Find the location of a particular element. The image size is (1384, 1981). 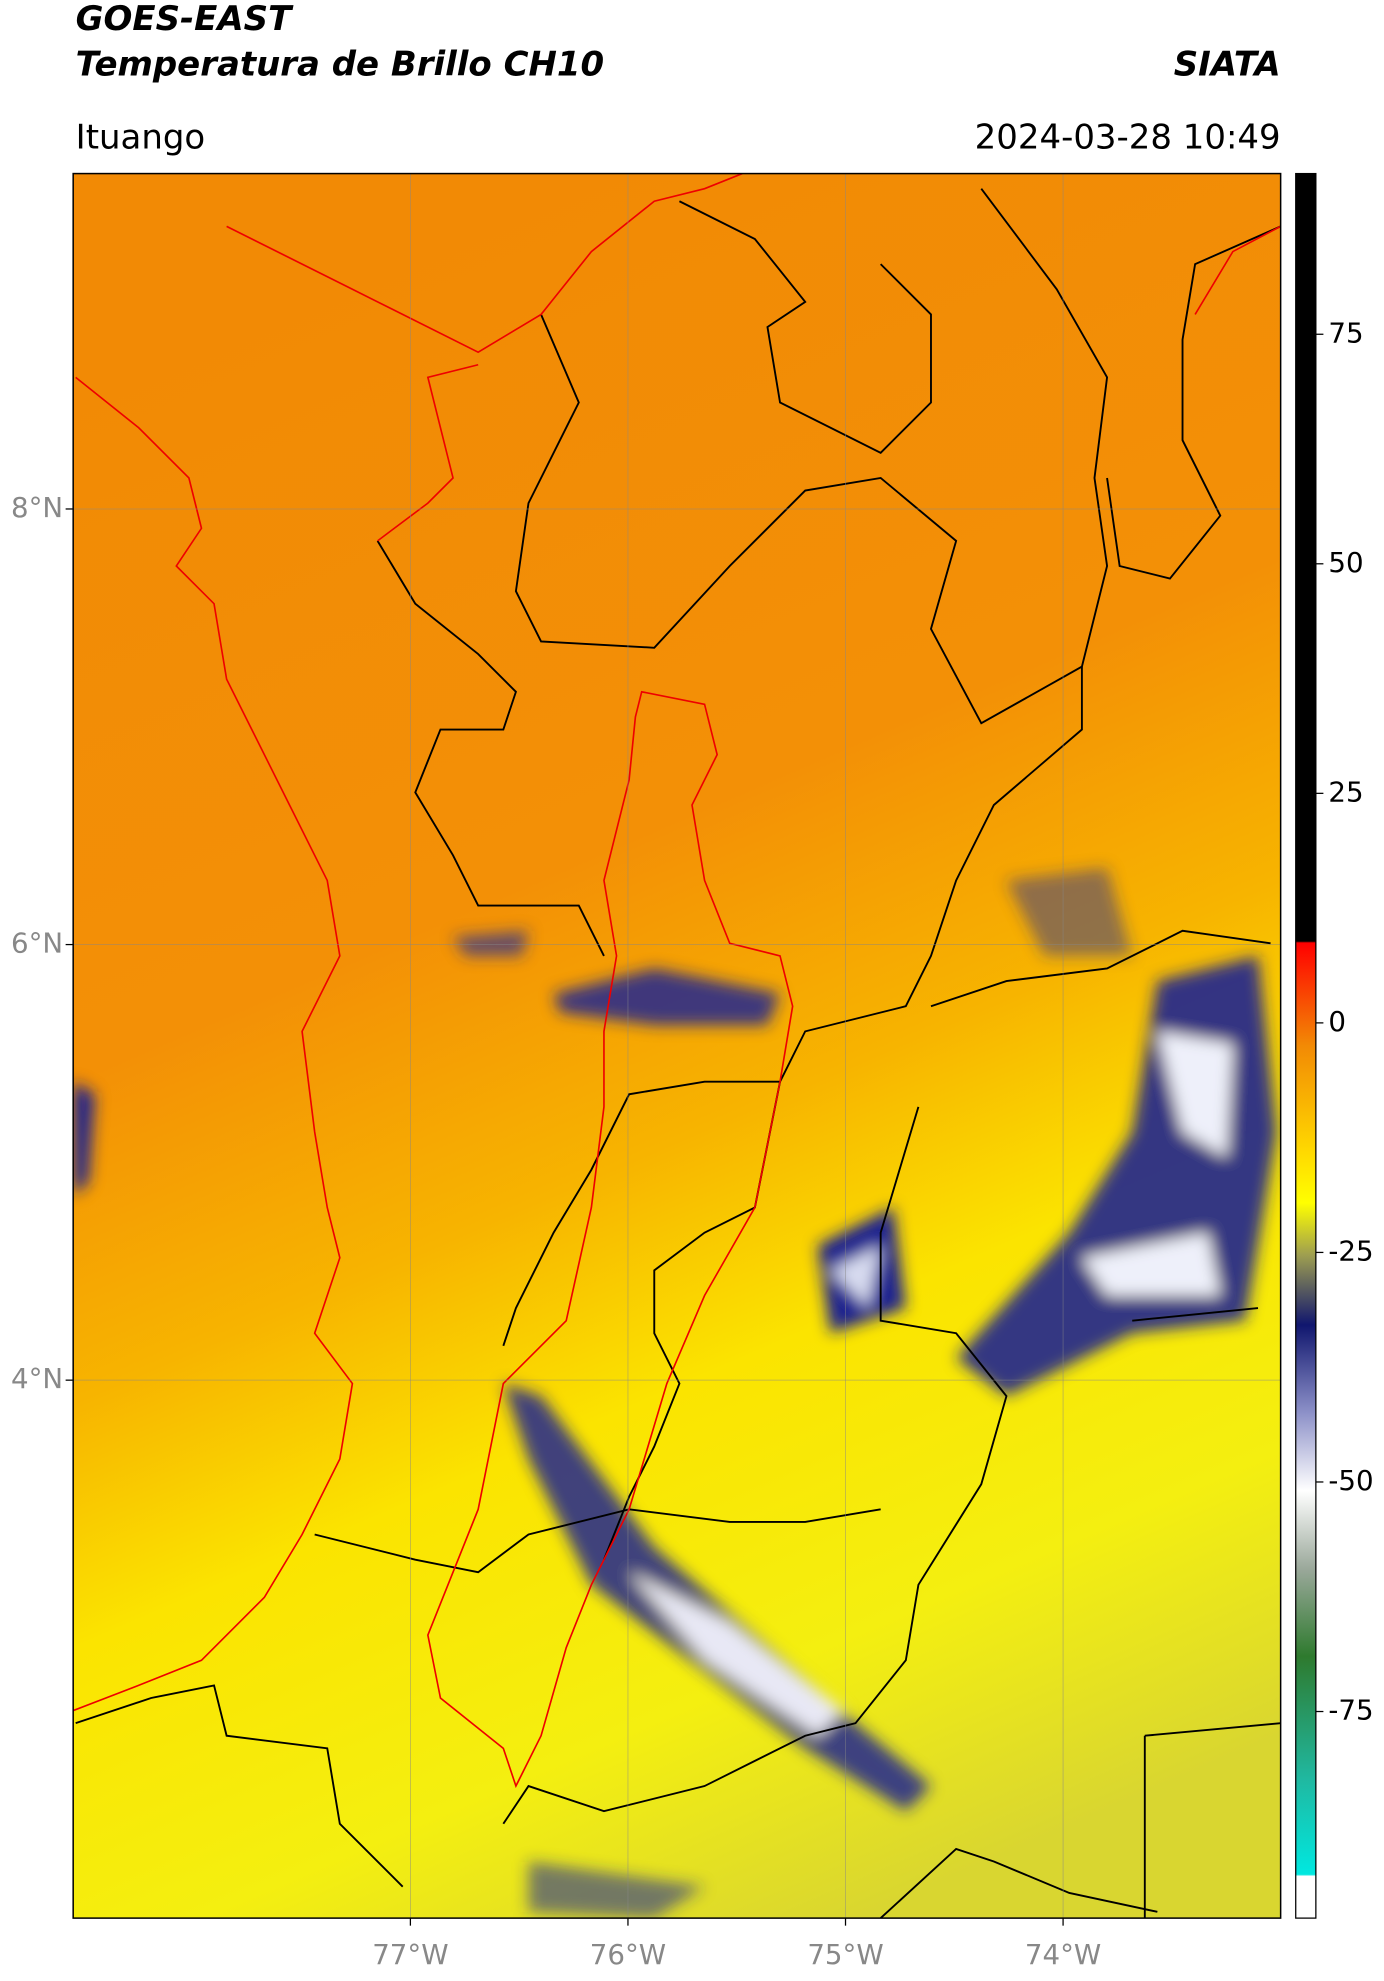

colorbar-tick-label: 25 is located at coordinates (1345, 791).